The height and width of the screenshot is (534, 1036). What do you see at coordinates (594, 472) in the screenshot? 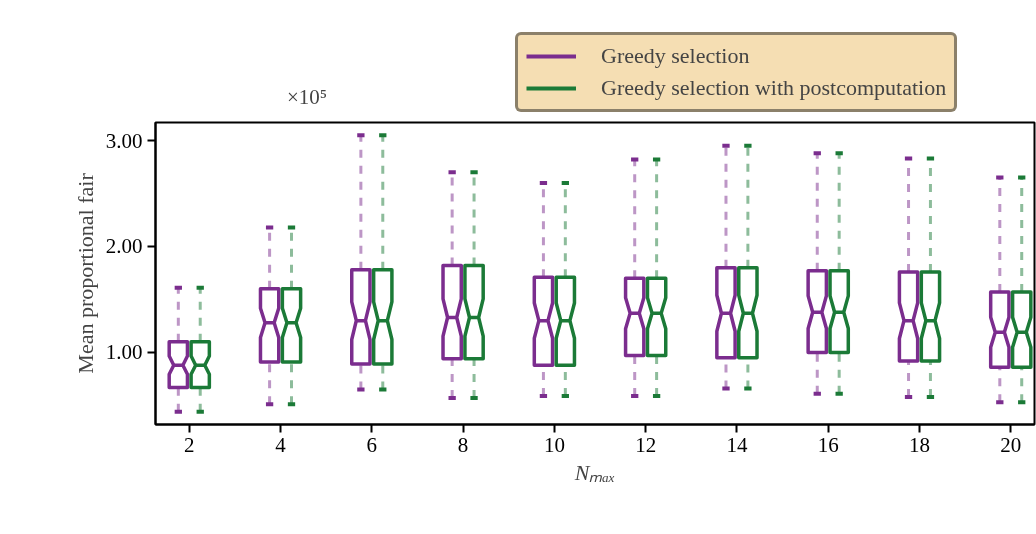
I see `x-axis-title: Nₘₐₓ` at bounding box center [594, 472].